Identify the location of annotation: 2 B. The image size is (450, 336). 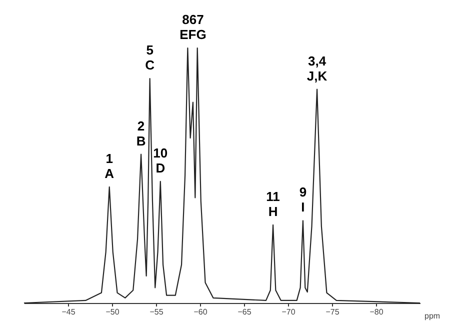
(141, 133).